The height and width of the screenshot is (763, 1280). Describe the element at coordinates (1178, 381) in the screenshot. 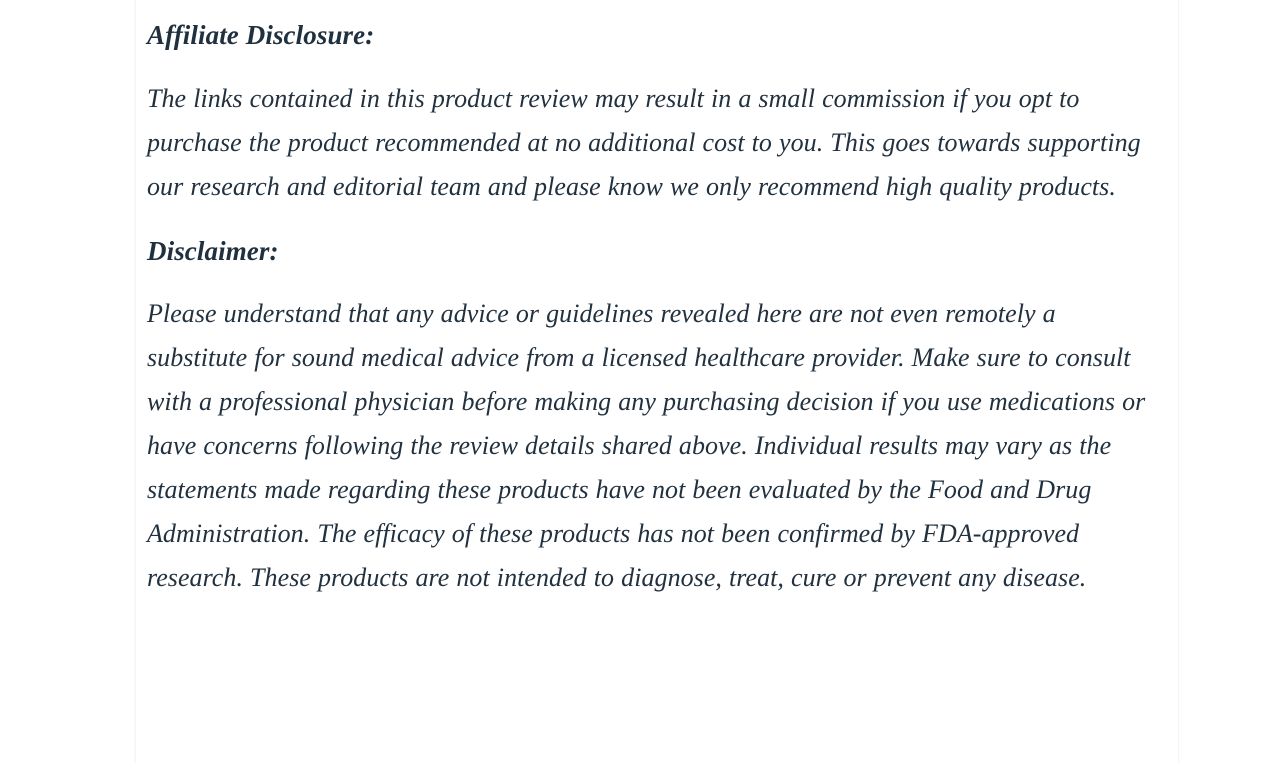

I see `content-right-rule` at that location.